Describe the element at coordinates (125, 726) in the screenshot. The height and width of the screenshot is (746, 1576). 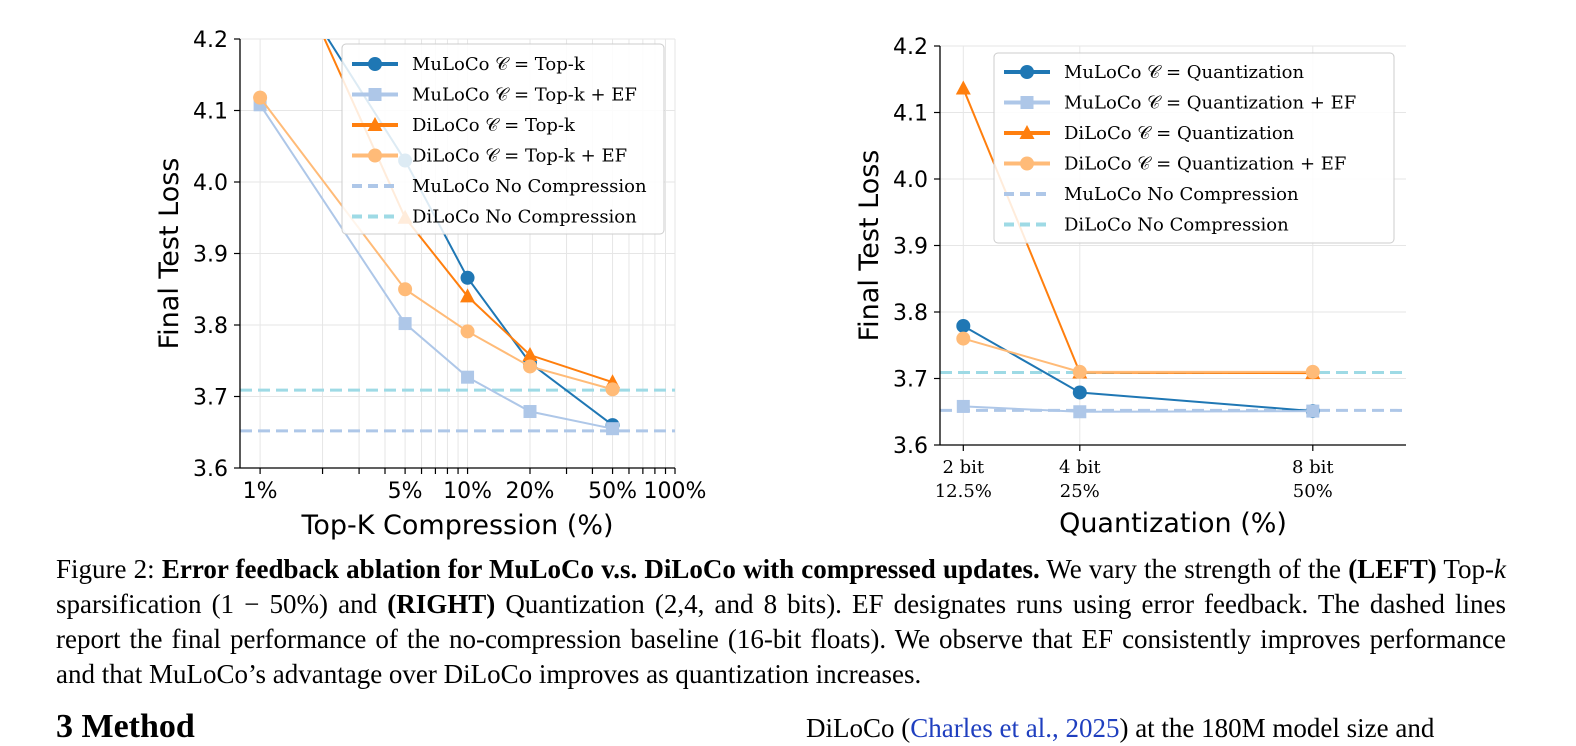
I see `section-heading: 3 Method` at that location.